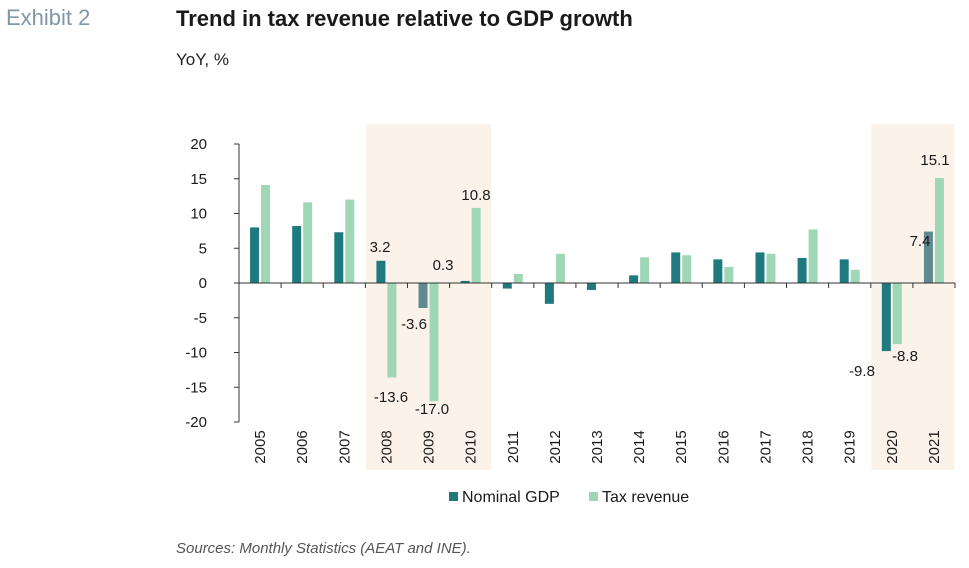 The width and height of the screenshot is (969, 568). I want to click on x-tick-label: 2012, so click(555, 446).